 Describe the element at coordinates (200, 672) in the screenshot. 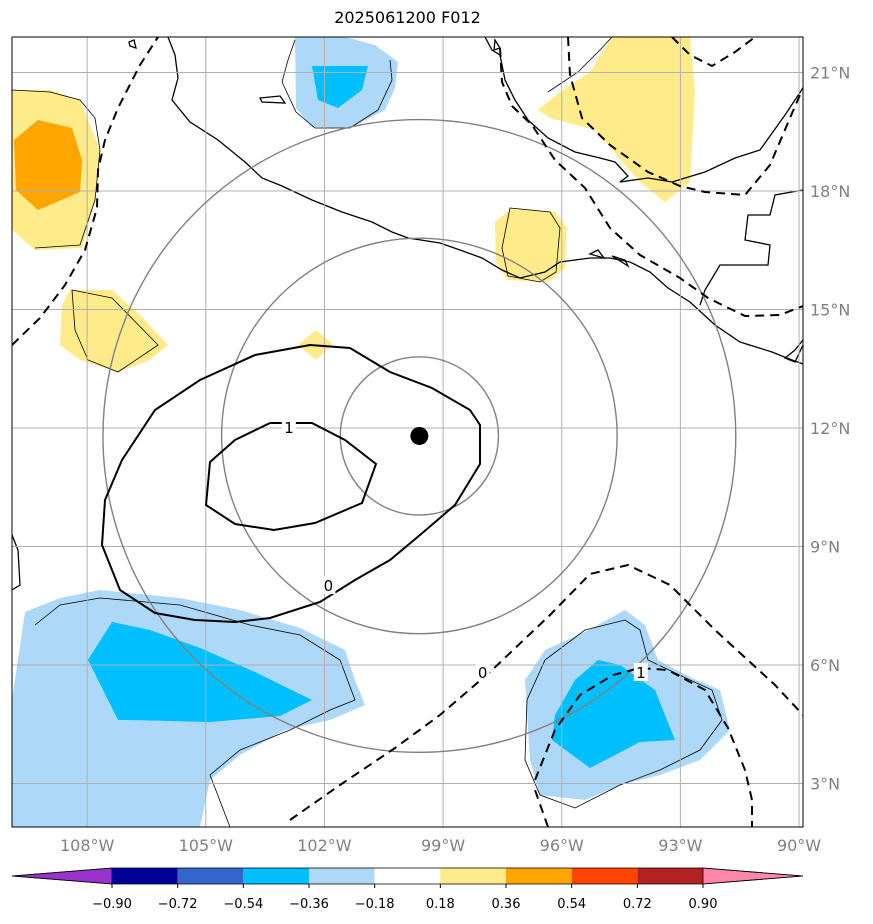

I see `blue-area-sw` at that location.